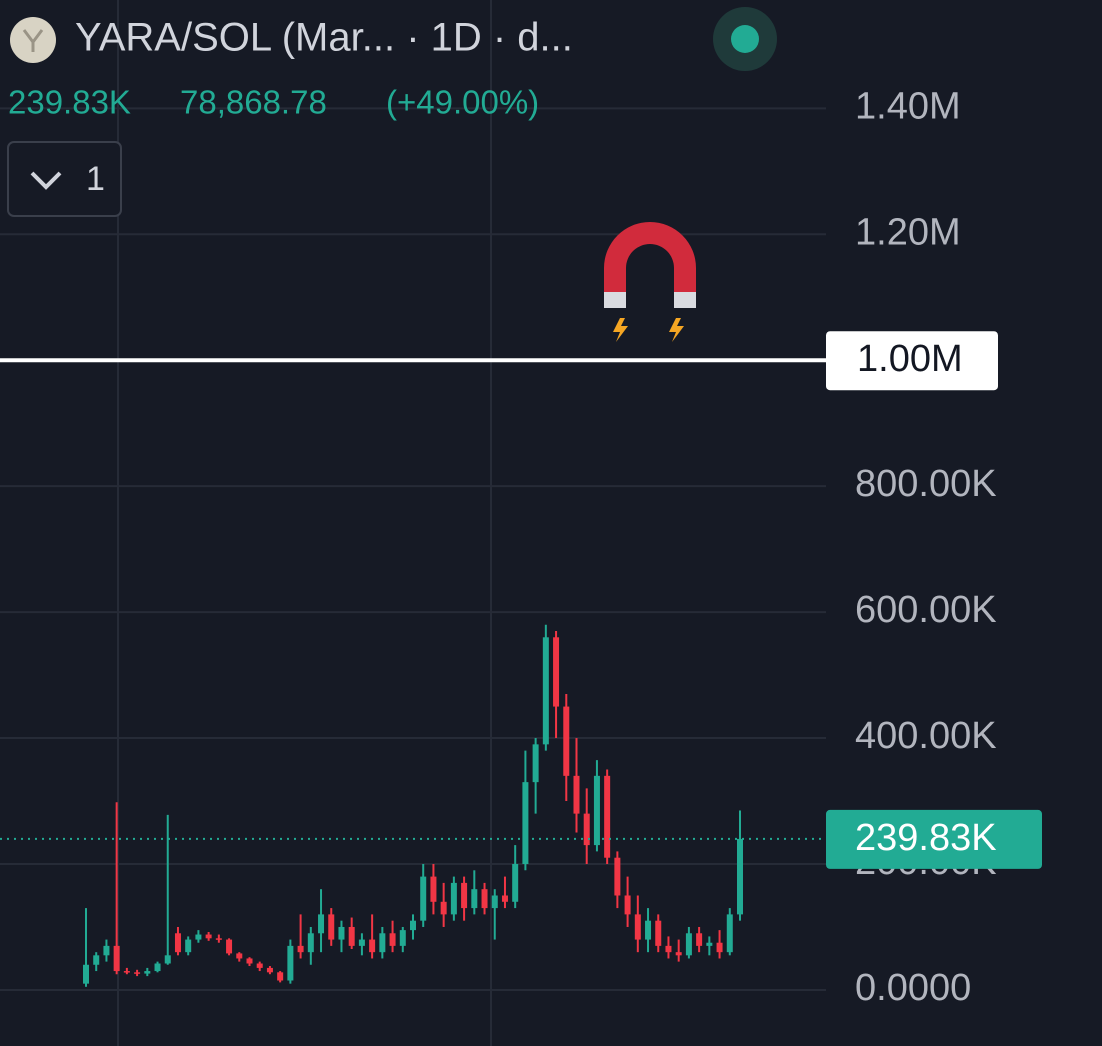  What do you see at coordinates (745, 39) in the screenshot?
I see `status-dot` at bounding box center [745, 39].